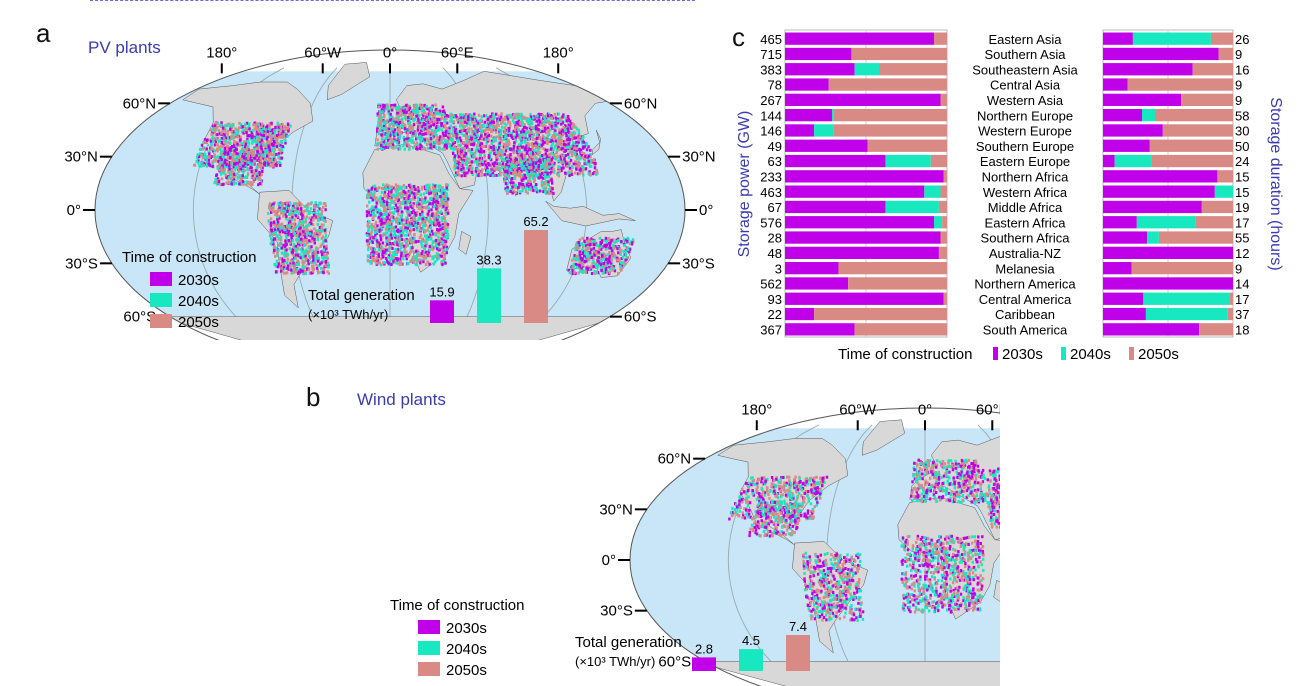 This screenshot has width=1316, height=686. Describe the element at coordinates (858, 409) in the screenshot. I see `lon-tick-label: 60°W` at that location.